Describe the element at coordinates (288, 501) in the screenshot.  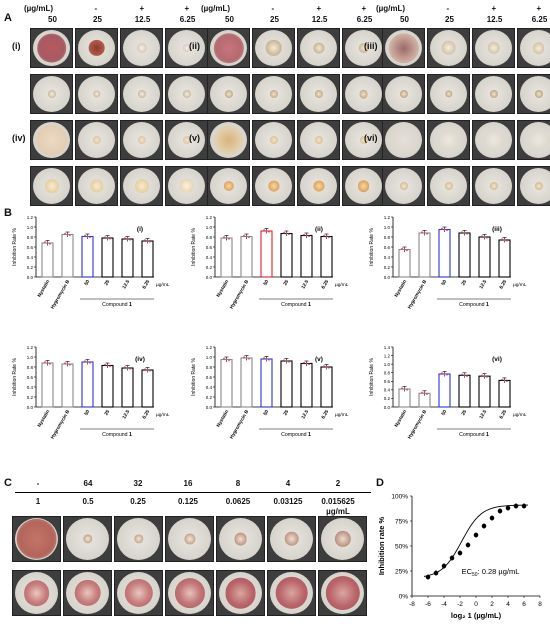
I see `c-bottom-label: 0.03125` at that location.